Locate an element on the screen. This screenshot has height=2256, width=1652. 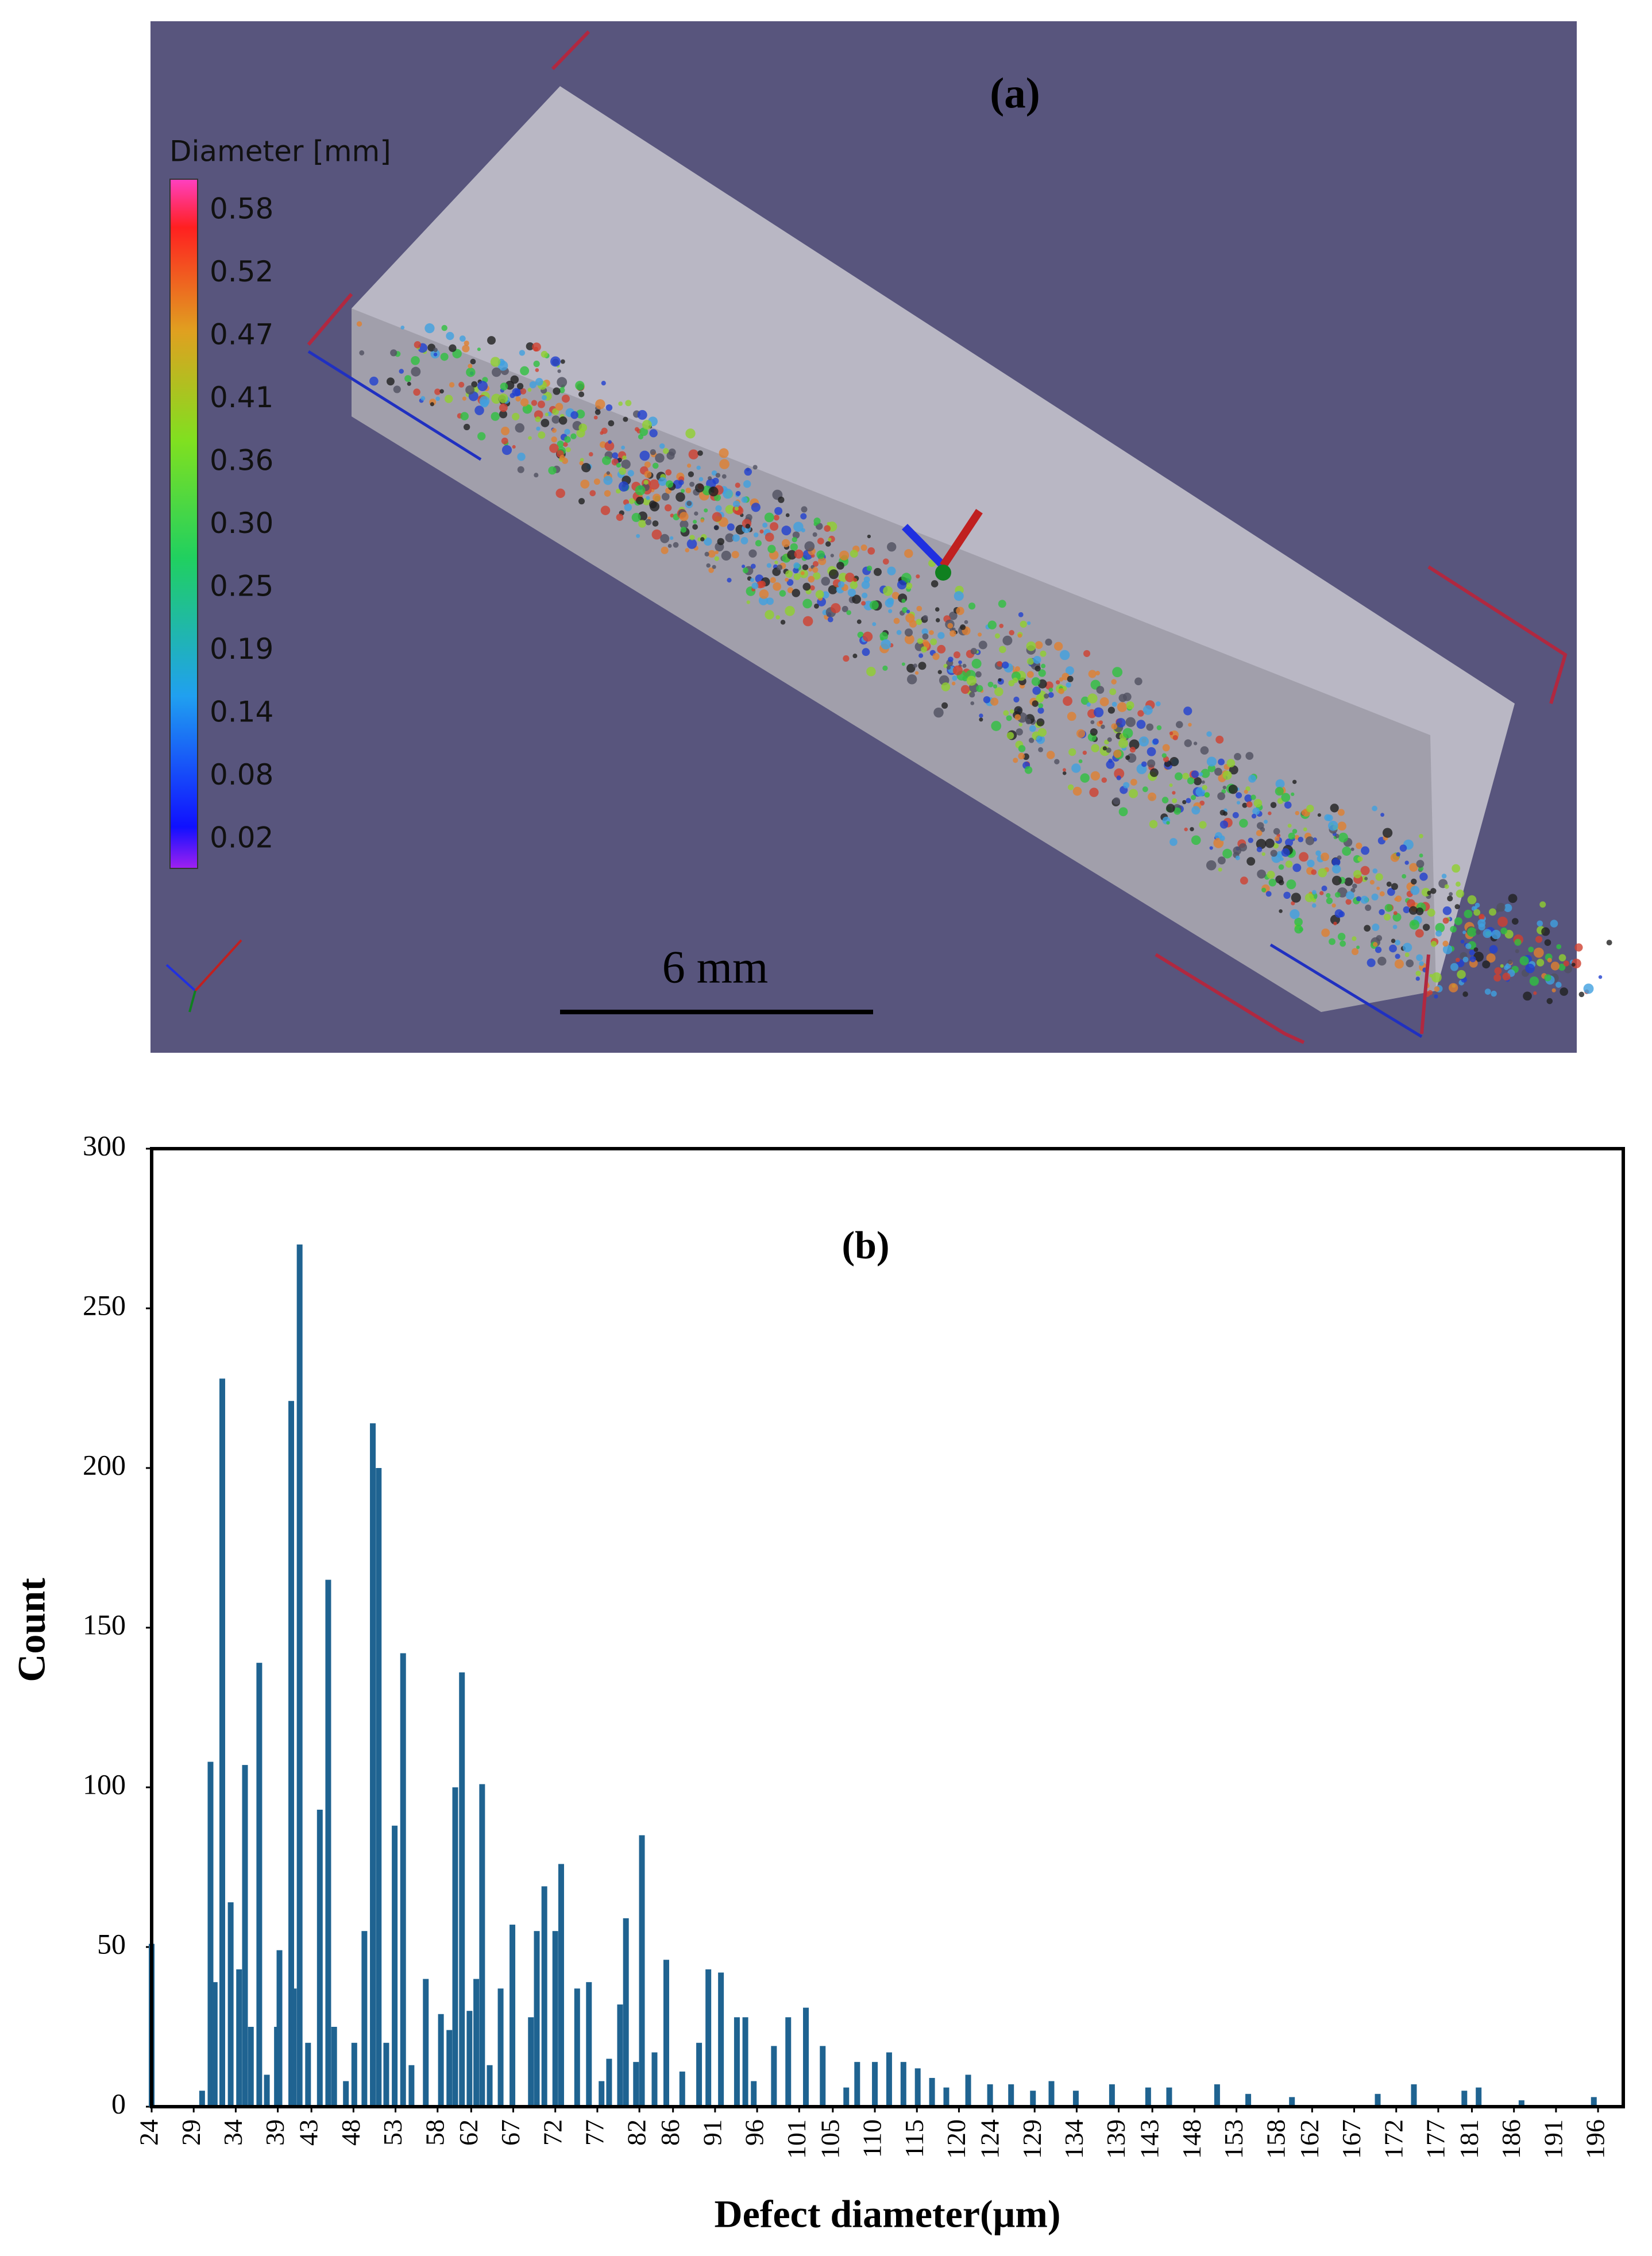
y-tick-label: 250 is located at coordinates (104, 1305).